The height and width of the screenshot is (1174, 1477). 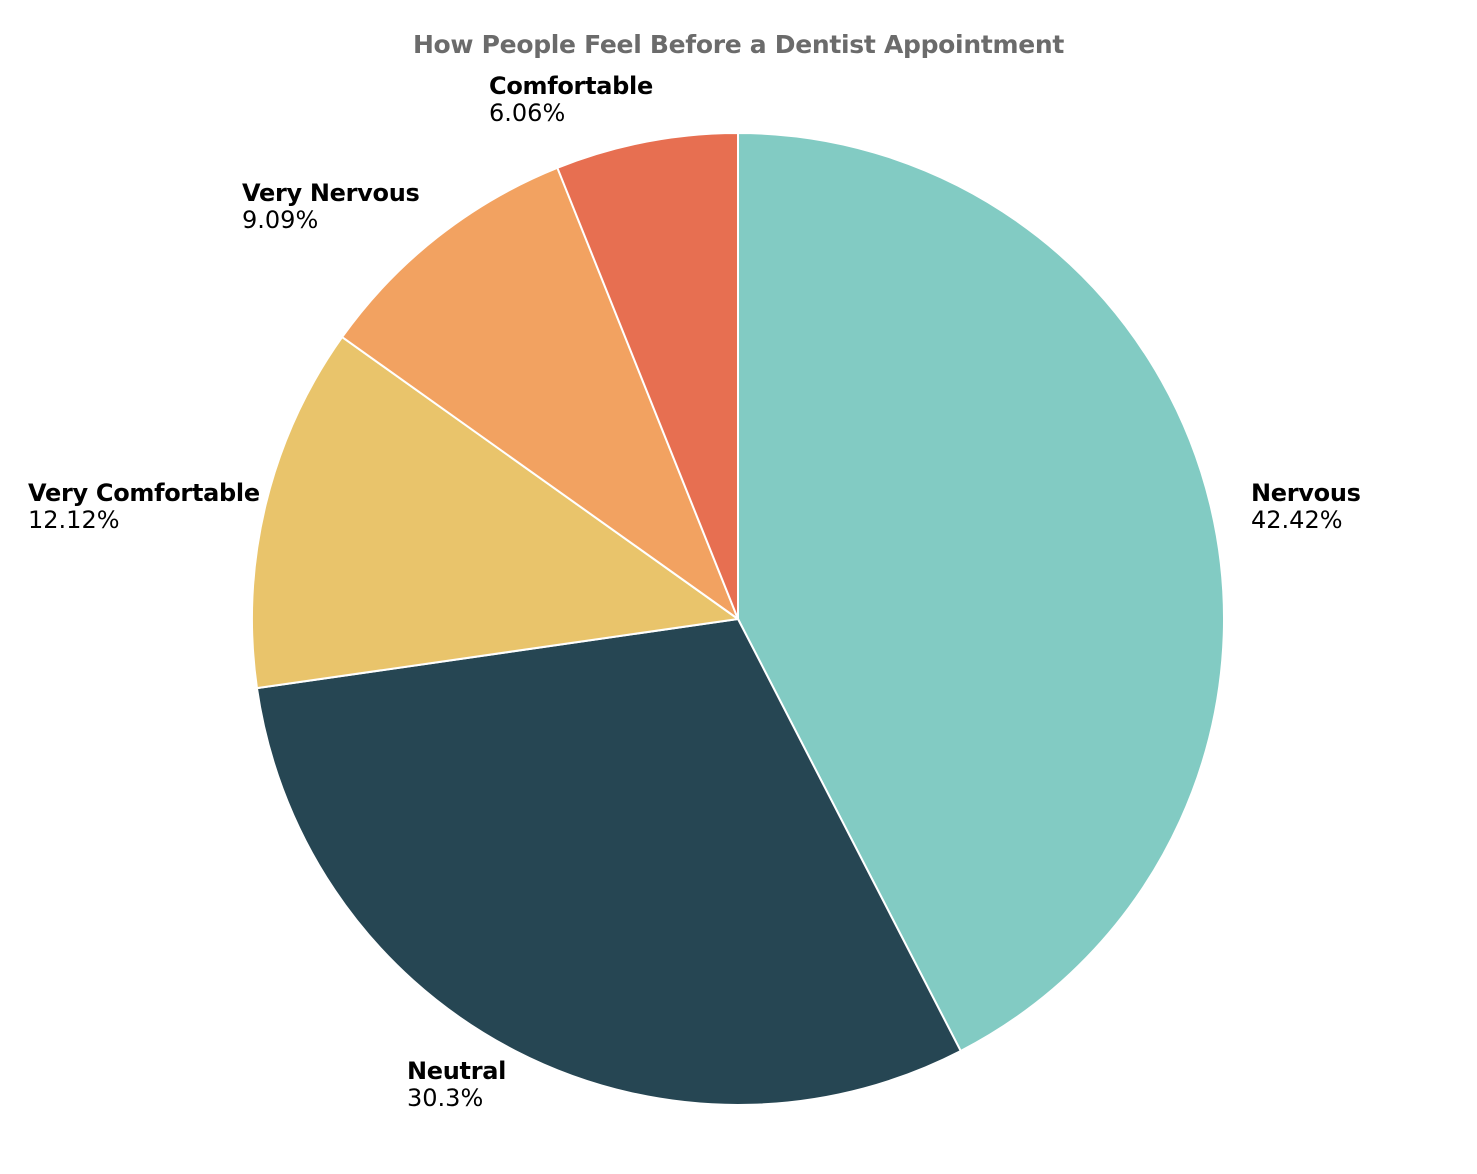 I want to click on slice-label-very-comfortable: Very Comfortable 12.12%, so click(x=144, y=507).